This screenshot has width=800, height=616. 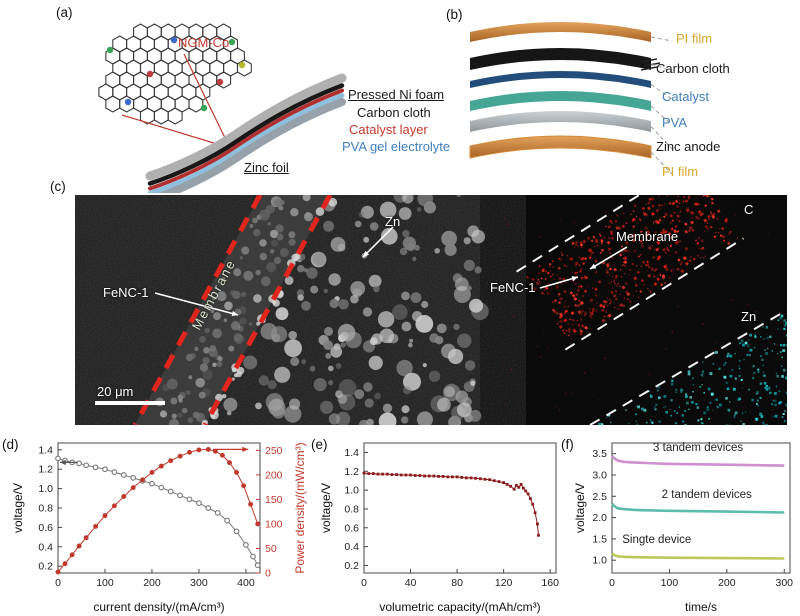 I want to click on panel-c-letter: (c), so click(x=58, y=186).